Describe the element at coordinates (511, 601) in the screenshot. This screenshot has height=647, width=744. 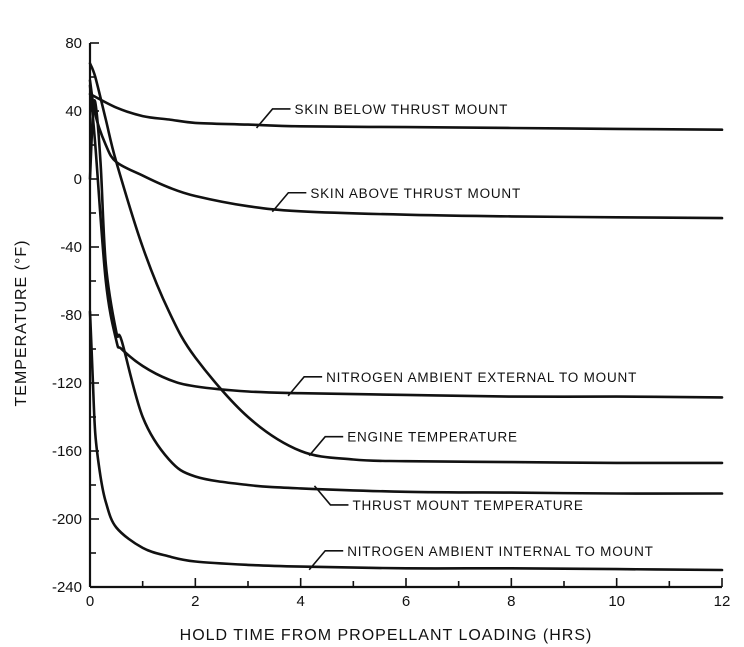
I see `x-tick-label: 8` at that location.